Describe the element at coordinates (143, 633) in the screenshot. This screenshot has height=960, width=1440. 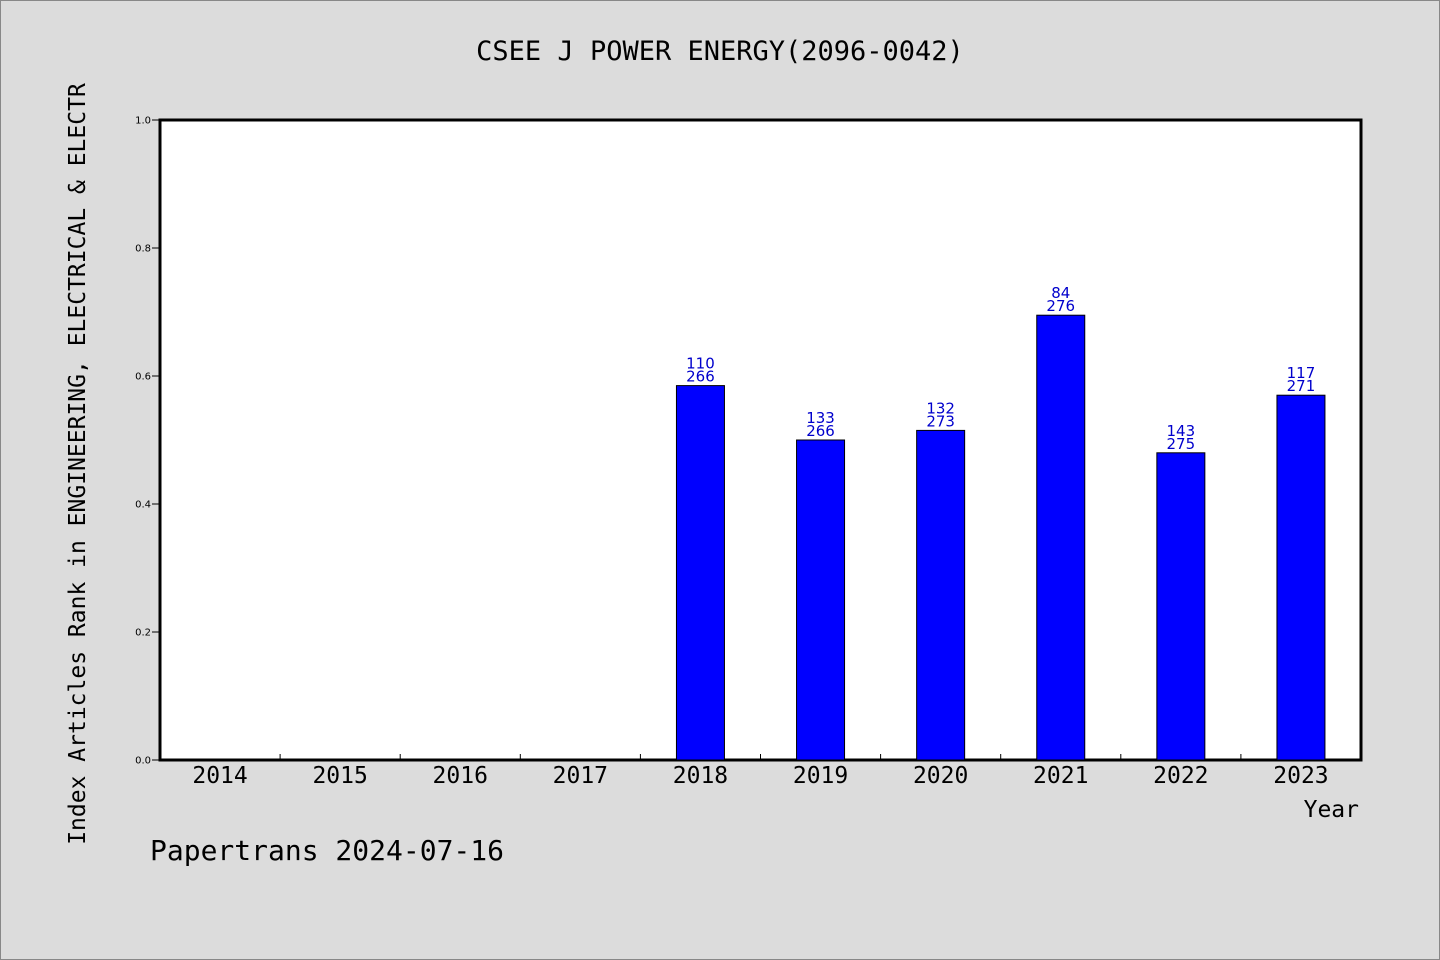
I see `y-tick-label: 0.2` at that location.